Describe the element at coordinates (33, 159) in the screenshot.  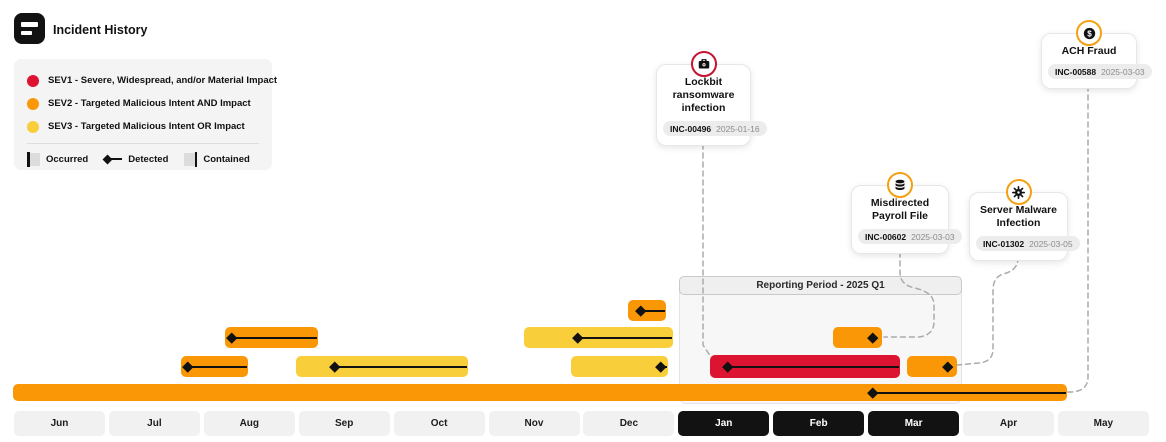
I see `occurred-icon` at that location.